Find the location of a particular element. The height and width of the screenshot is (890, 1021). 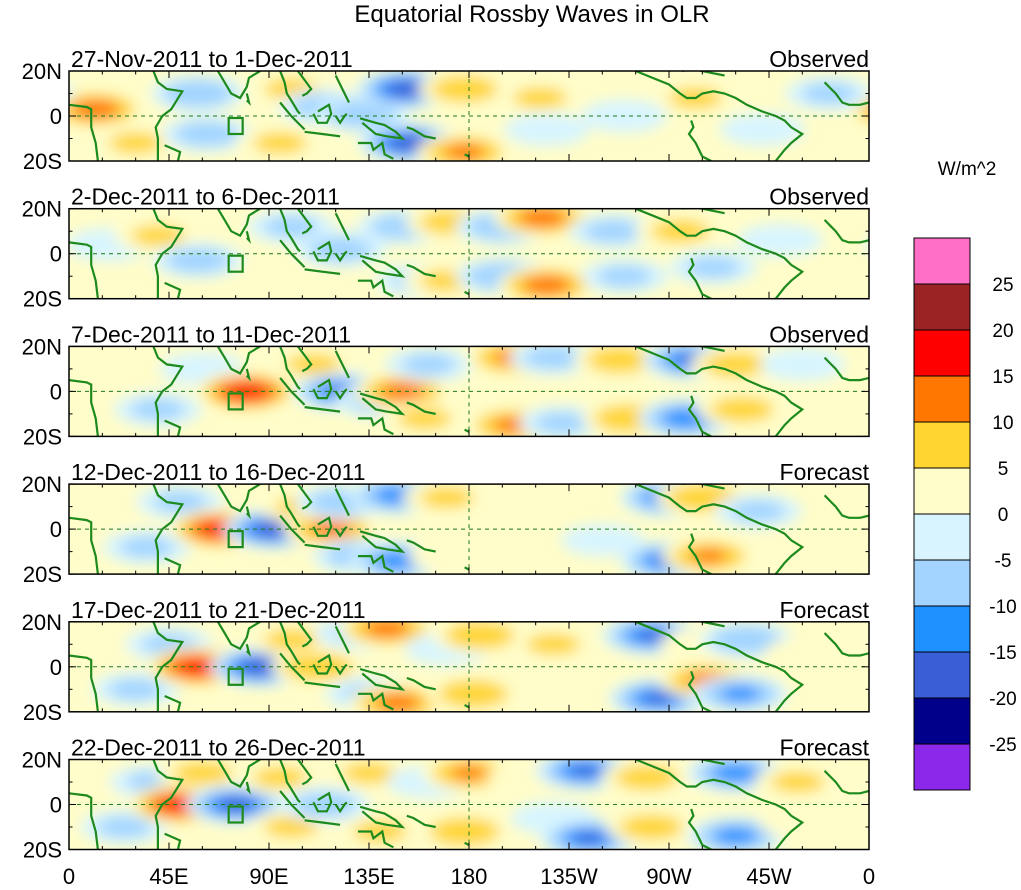

panel-status: Observed is located at coordinates (819, 334).